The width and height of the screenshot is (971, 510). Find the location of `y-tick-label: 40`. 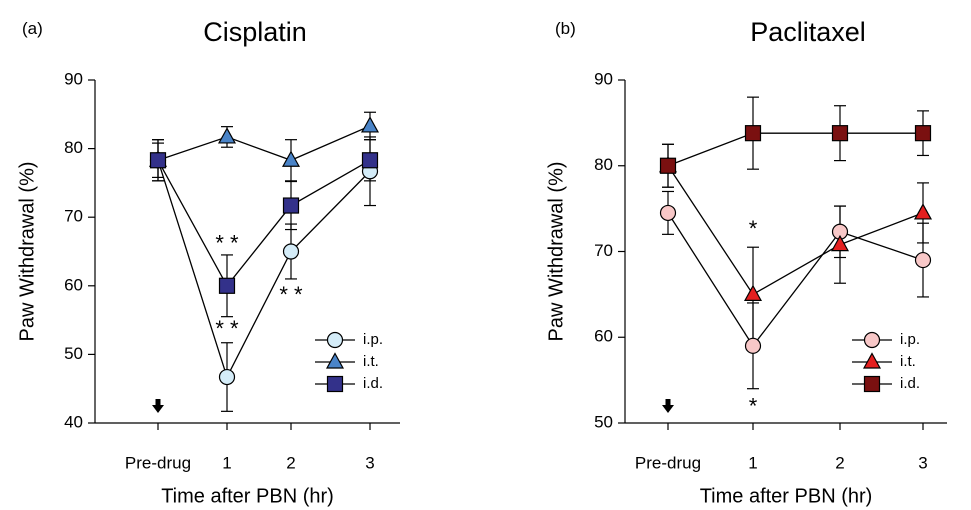

y-tick-label: 40 is located at coordinates (73, 421).